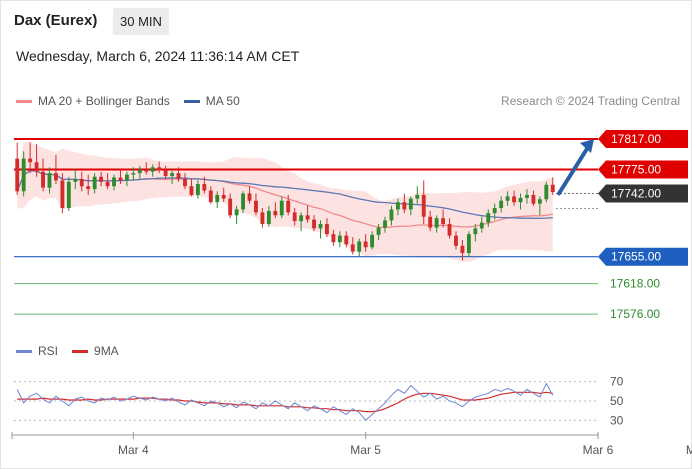  What do you see at coordinates (284, 195) in the screenshot?
I see `ma50-line` at bounding box center [284, 195].